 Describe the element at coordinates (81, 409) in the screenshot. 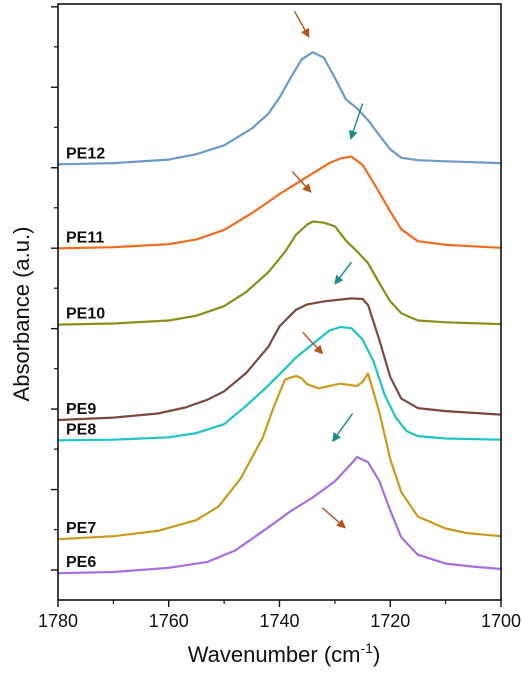

I see `series-label-pe9: PE9` at that location.